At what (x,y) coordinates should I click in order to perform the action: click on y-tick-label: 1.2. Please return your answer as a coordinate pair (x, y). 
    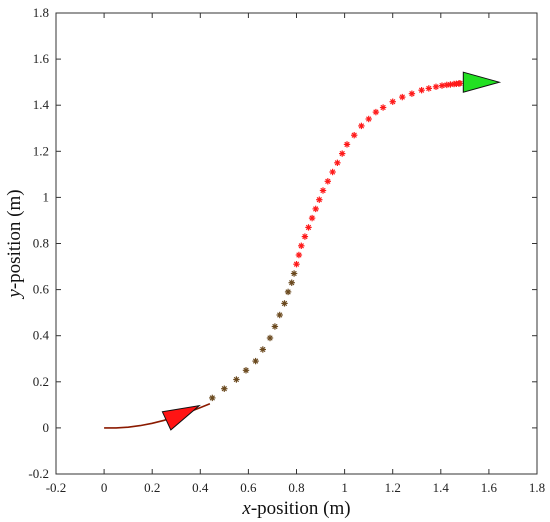
    Looking at the image, I should click on (41, 150).